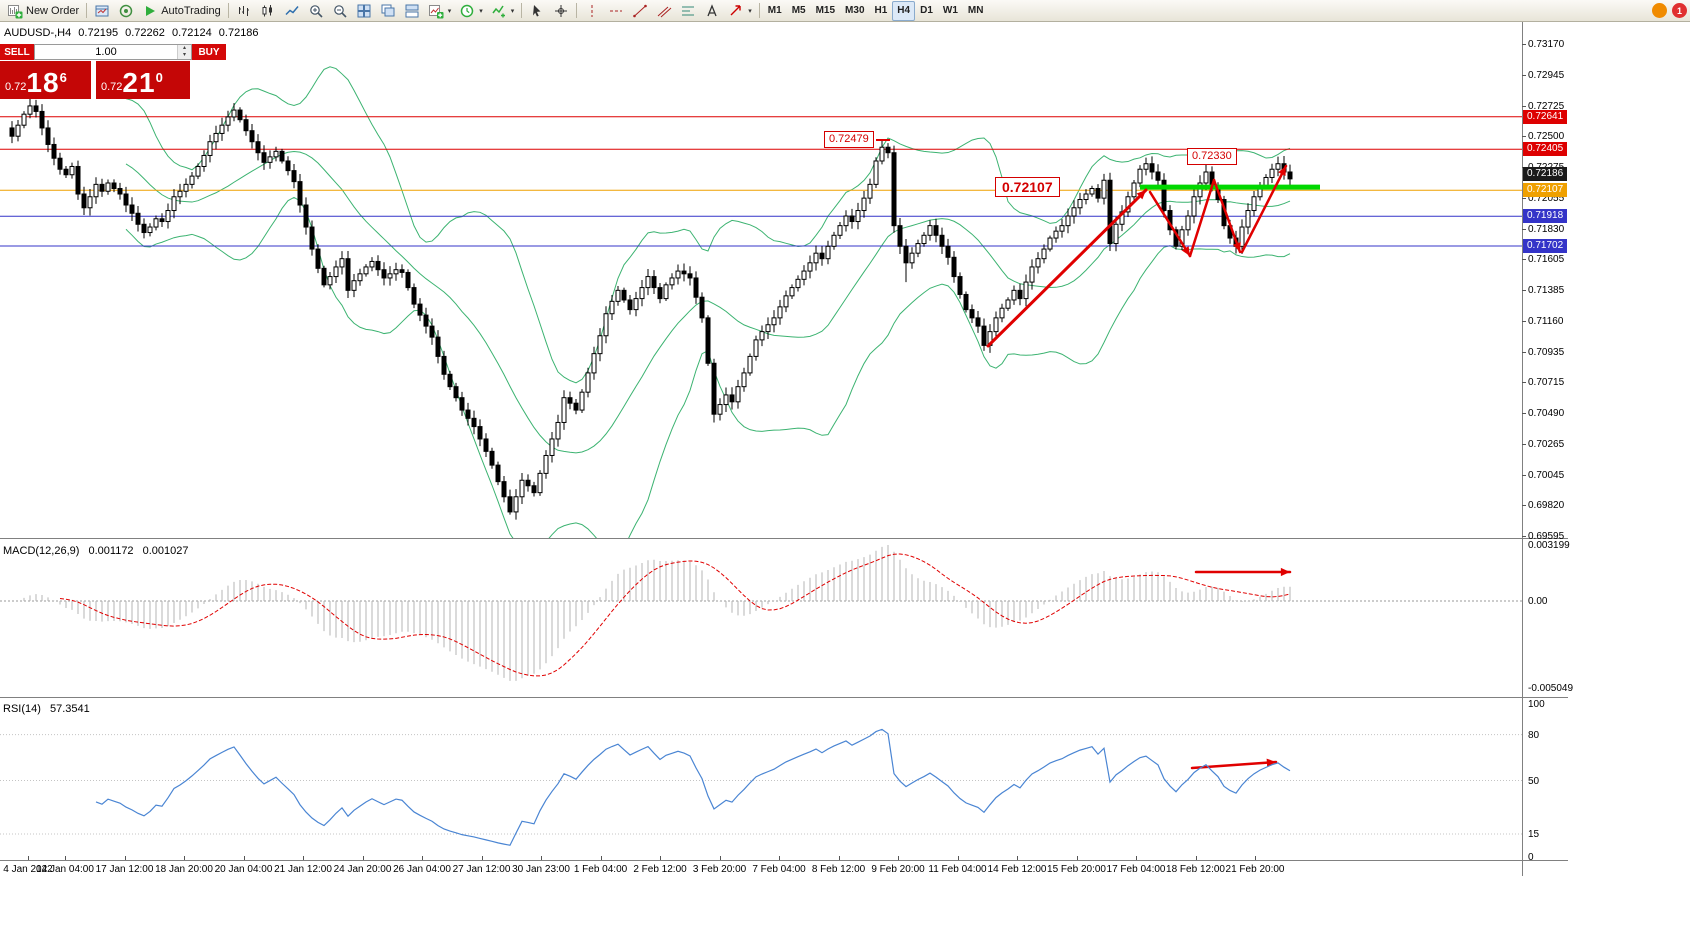 This screenshot has height=940, width=1690. Describe the element at coordinates (440, 11) in the screenshot. I see `new-chart-button: ▾` at that location.